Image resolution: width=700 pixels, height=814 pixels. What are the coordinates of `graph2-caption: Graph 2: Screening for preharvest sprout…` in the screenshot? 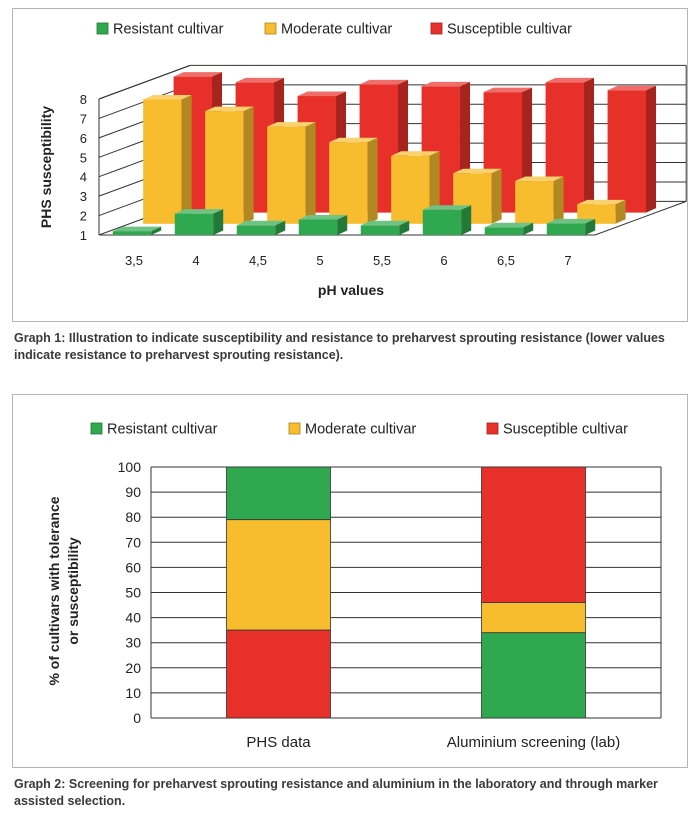 It's located at (336, 792).